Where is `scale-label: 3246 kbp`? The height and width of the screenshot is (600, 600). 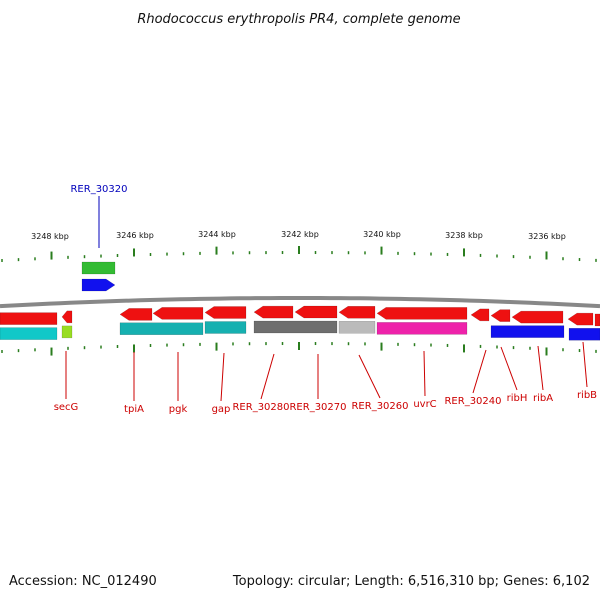 scale-label: 3246 kbp is located at coordinates (135, 235).